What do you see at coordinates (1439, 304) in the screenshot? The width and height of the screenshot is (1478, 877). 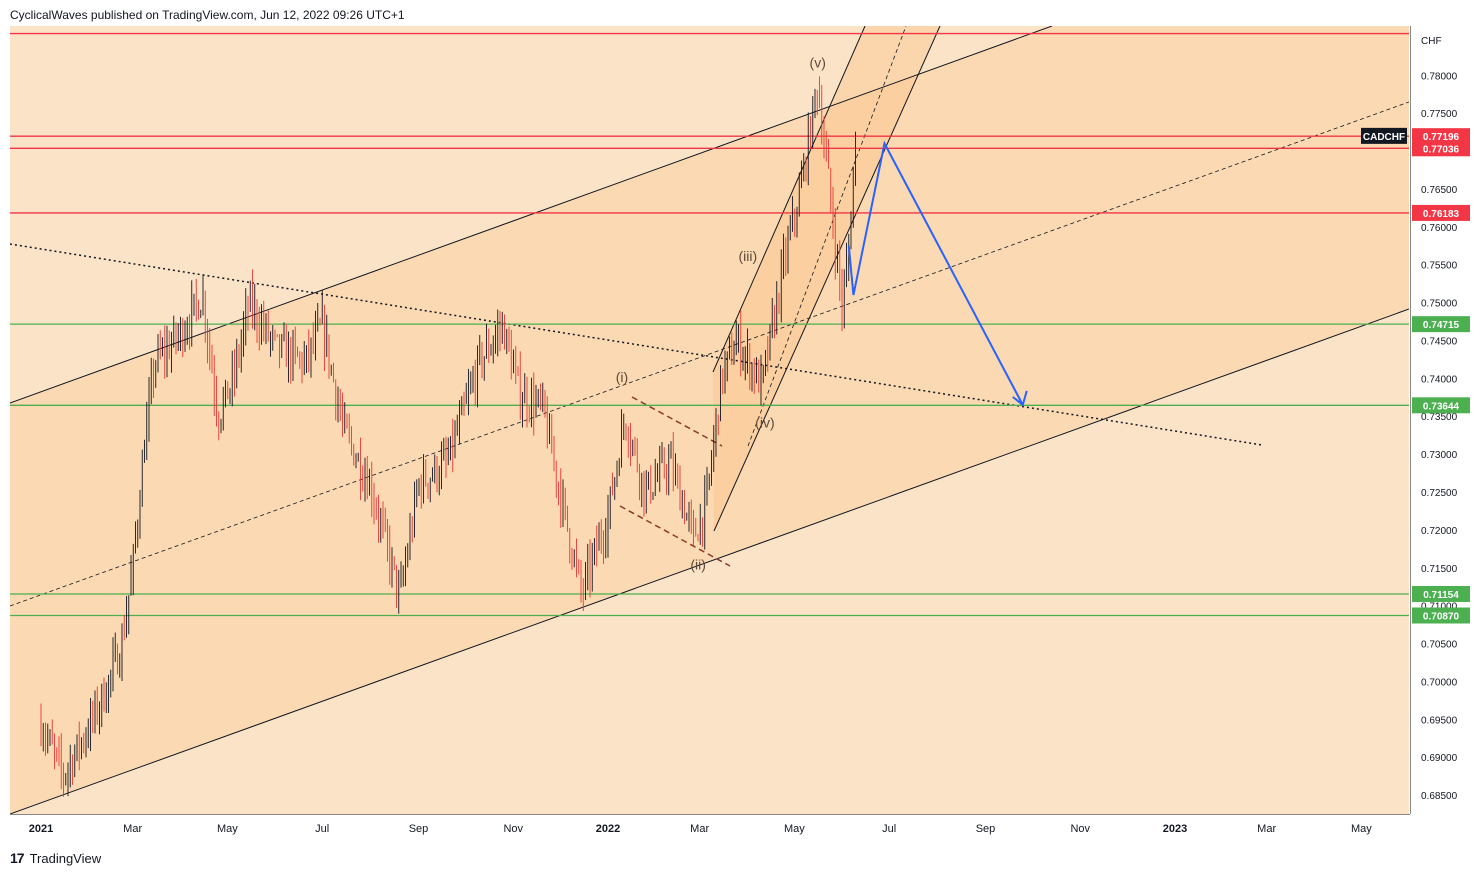 I see `price-tick-0.7500: 0.75000` at bounding box center [1439, 304].